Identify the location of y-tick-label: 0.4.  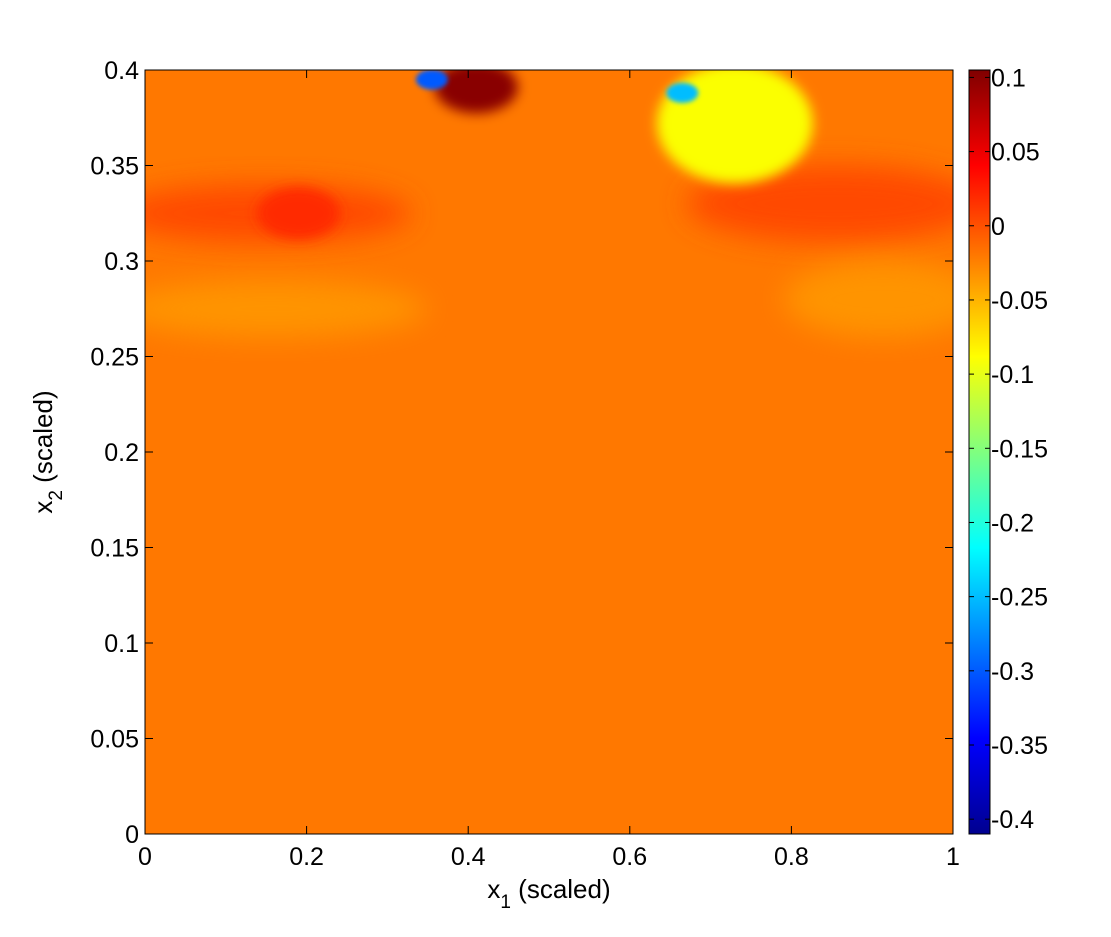
(121, 71).